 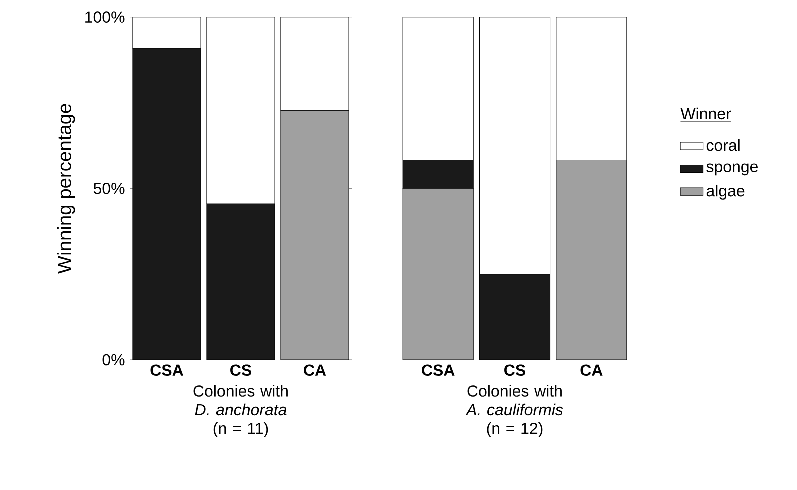 I want to click on y-axis-title: Winning percentage, so click(x=66, y=189).